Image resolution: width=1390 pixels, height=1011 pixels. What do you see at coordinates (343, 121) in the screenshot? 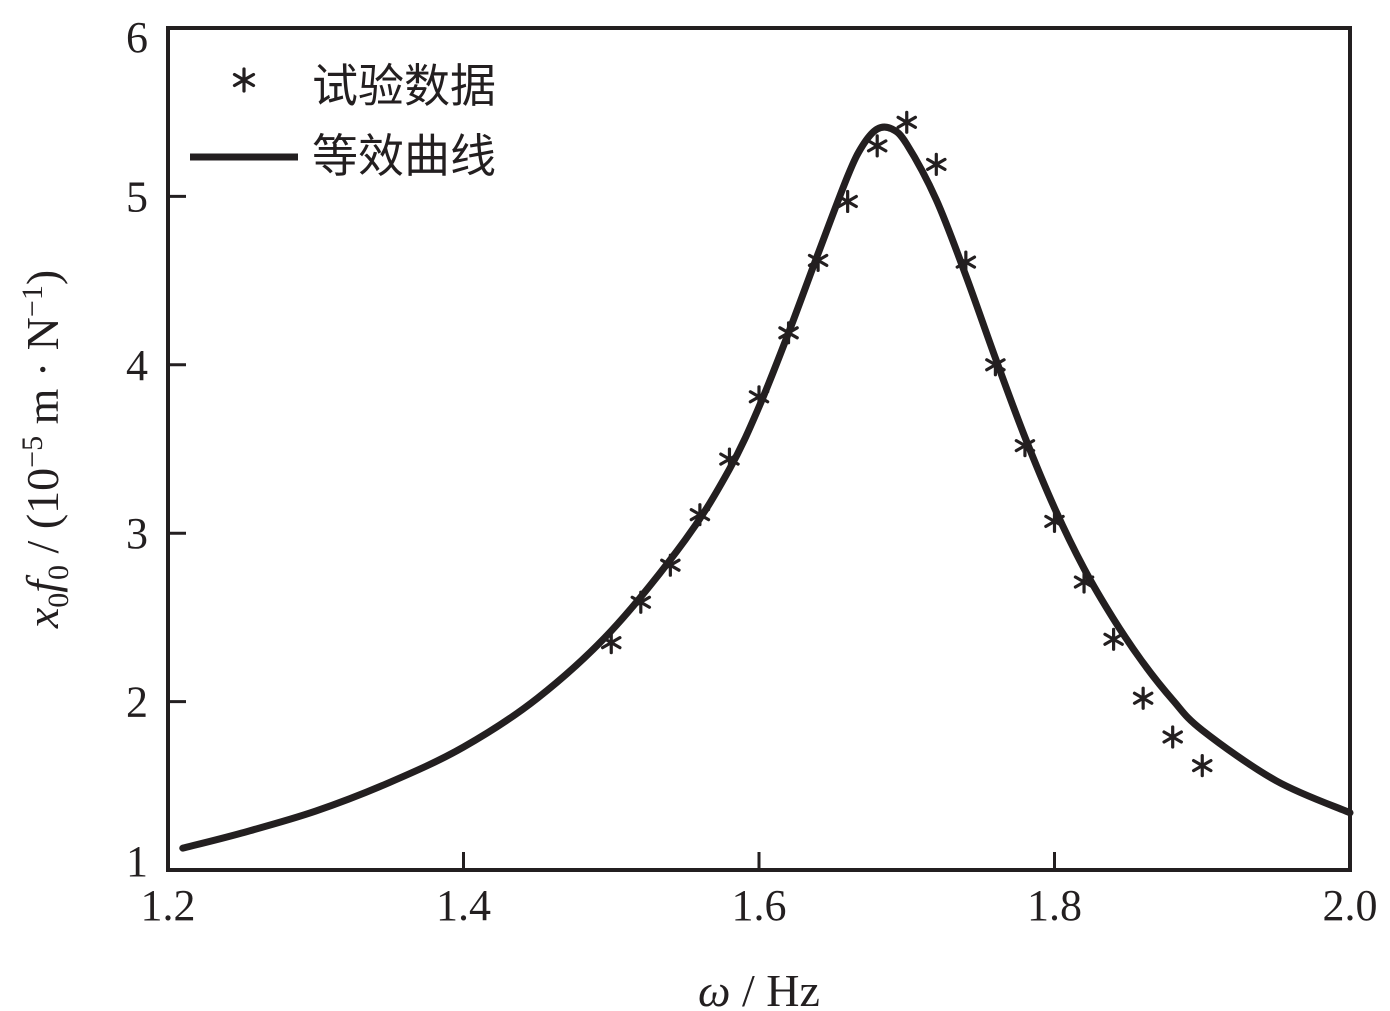
I see `legend: 试验数据 等效曲线` at bounding box center [343, 121].